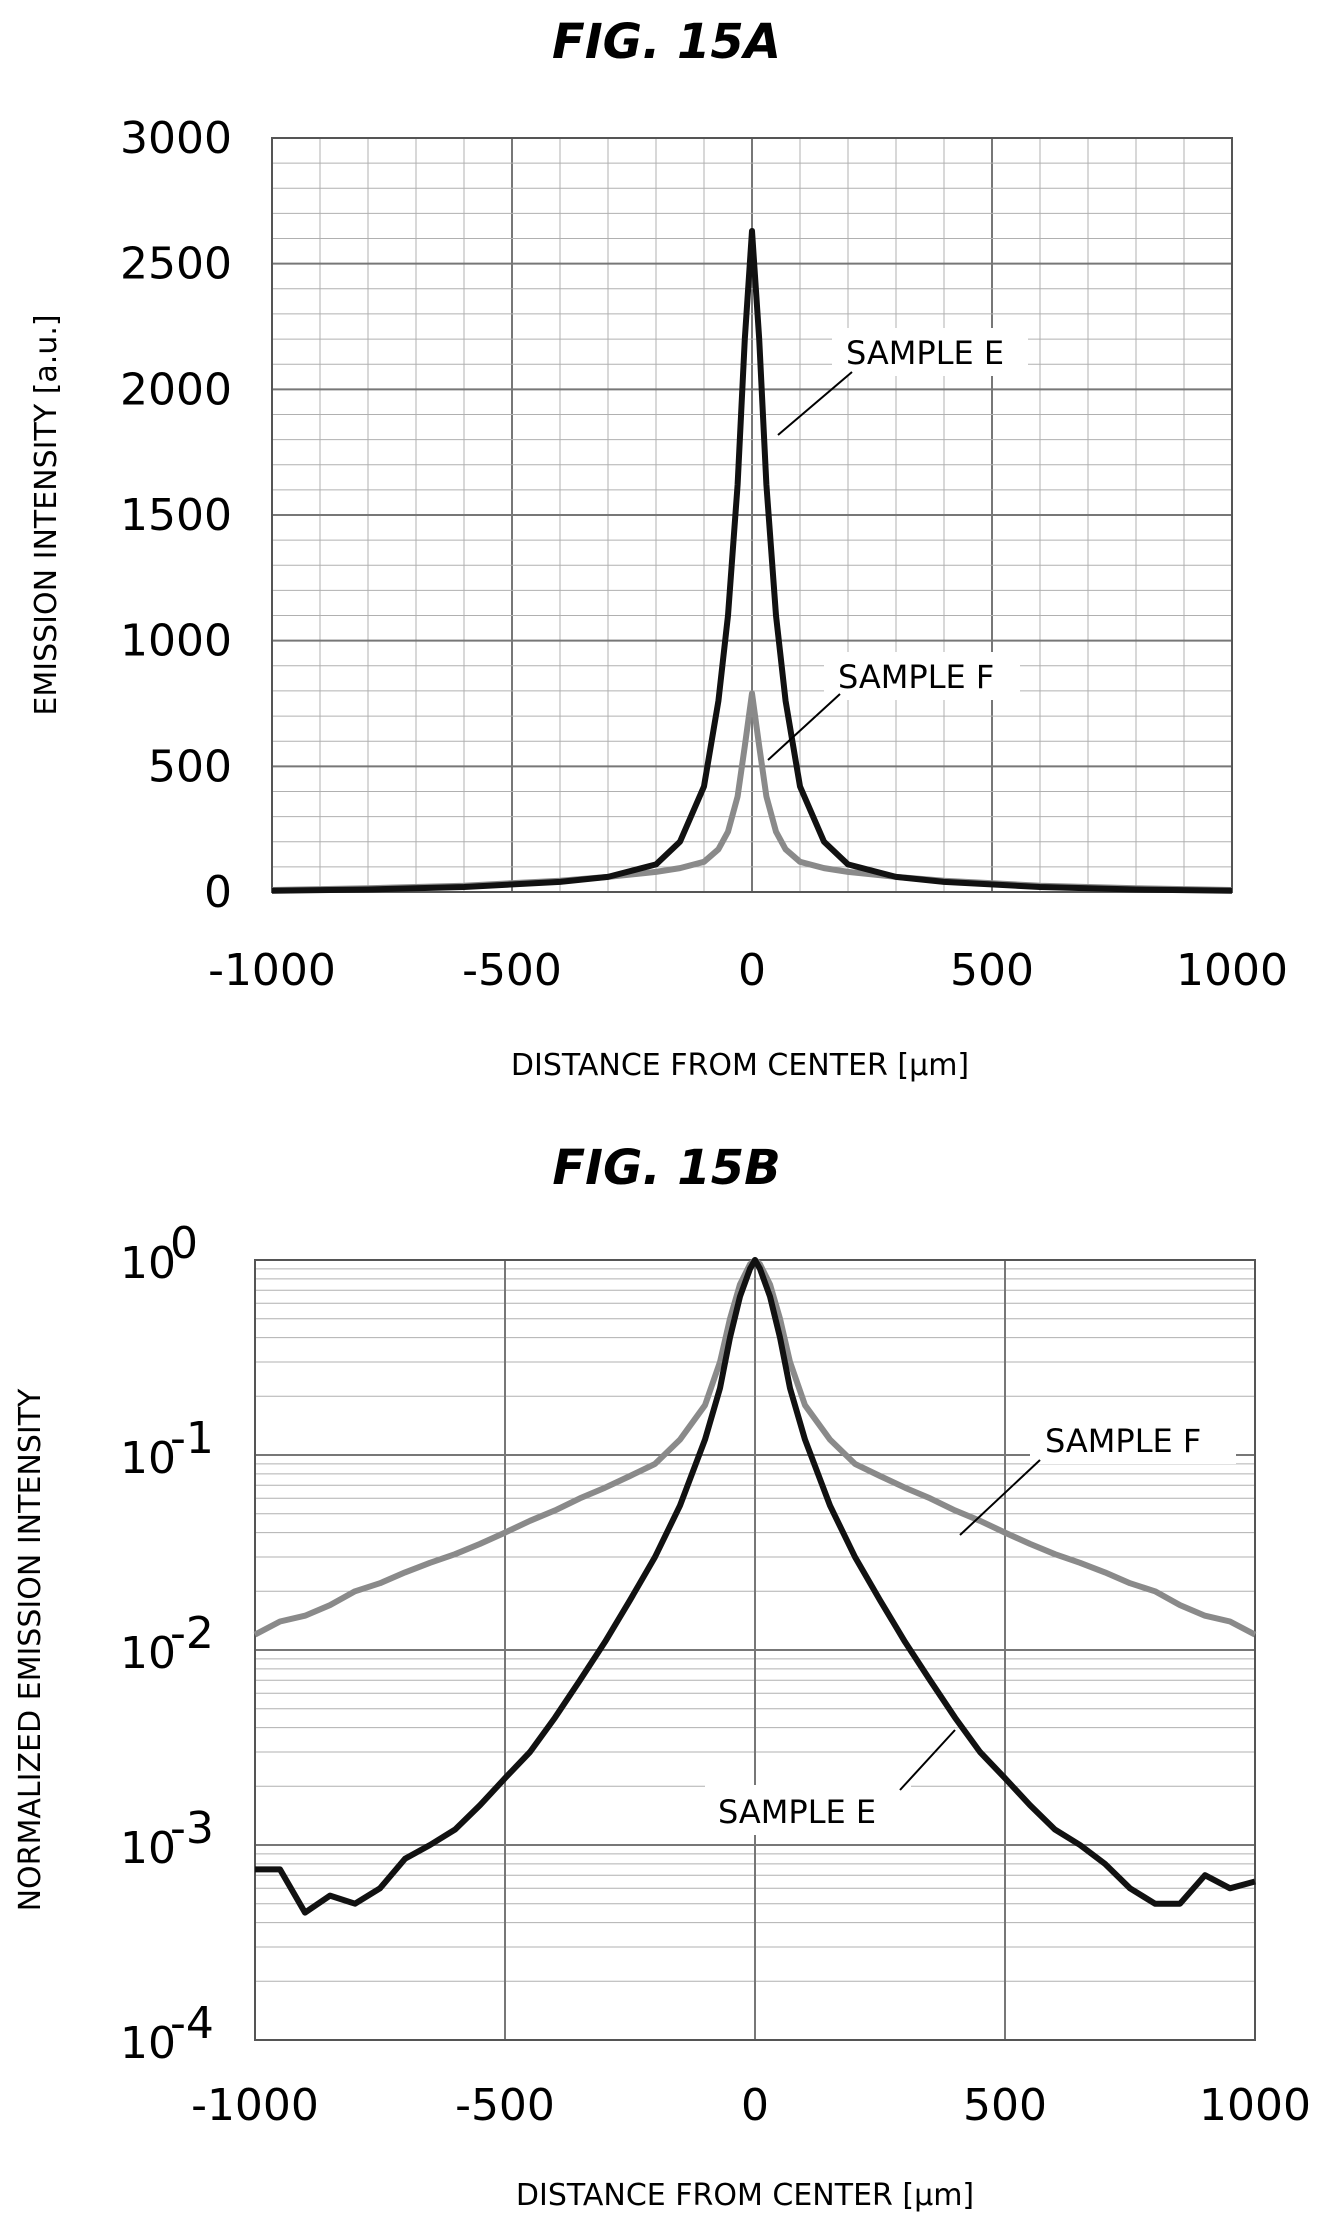  I want to click on y-tick-label: 10⁻³, so click(167, 1838).